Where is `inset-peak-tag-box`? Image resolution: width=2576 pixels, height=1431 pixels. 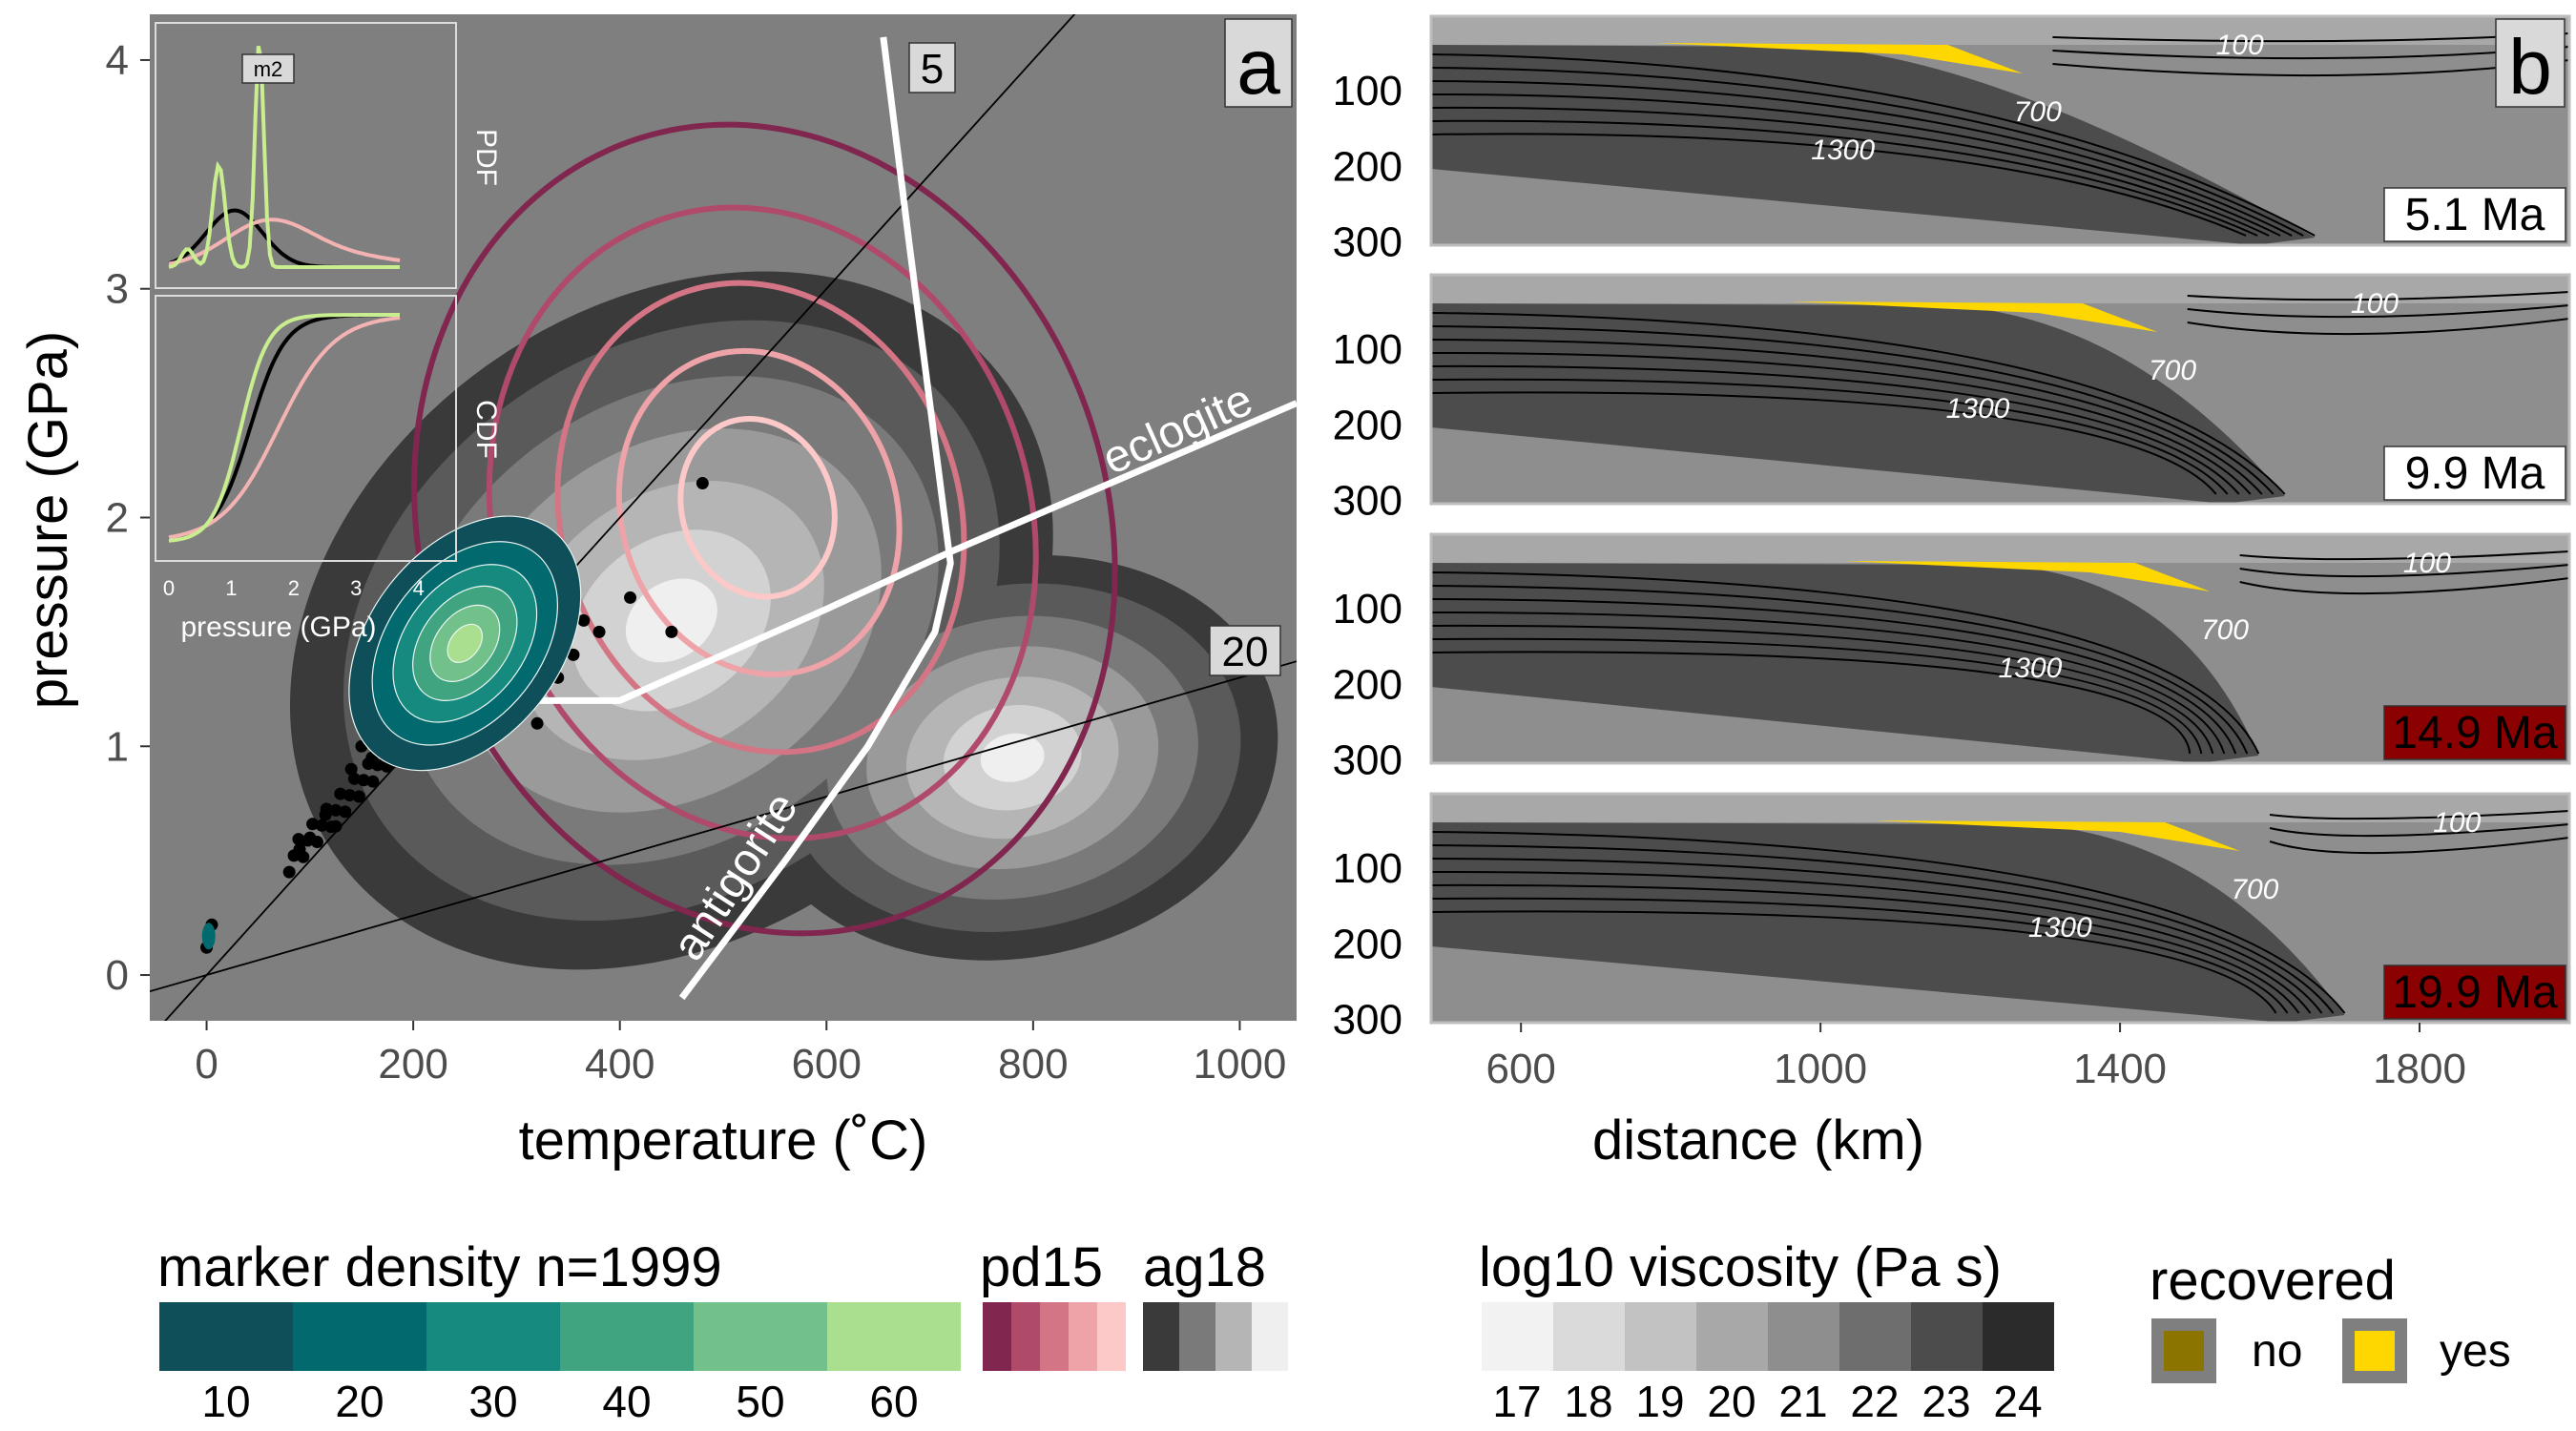 inset-peak-tag-box is located at coordinates (268, 68).